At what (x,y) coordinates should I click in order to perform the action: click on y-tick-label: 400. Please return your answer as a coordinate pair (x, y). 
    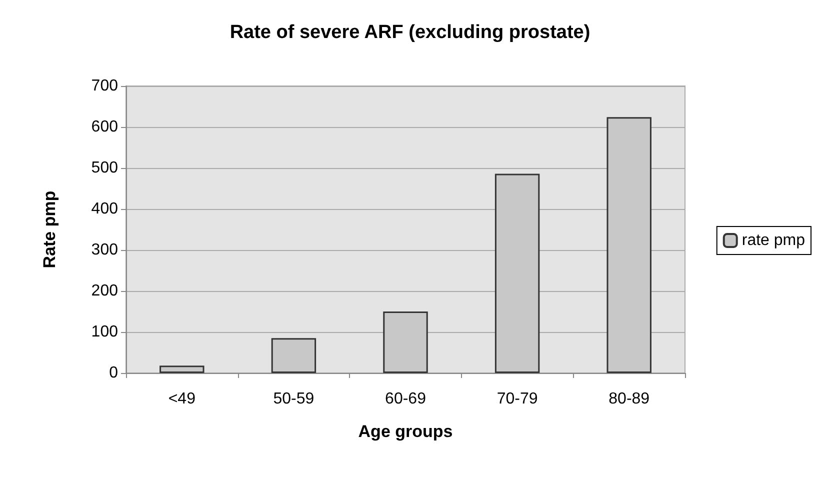
    Looking at the image, I should click on (104, 209).